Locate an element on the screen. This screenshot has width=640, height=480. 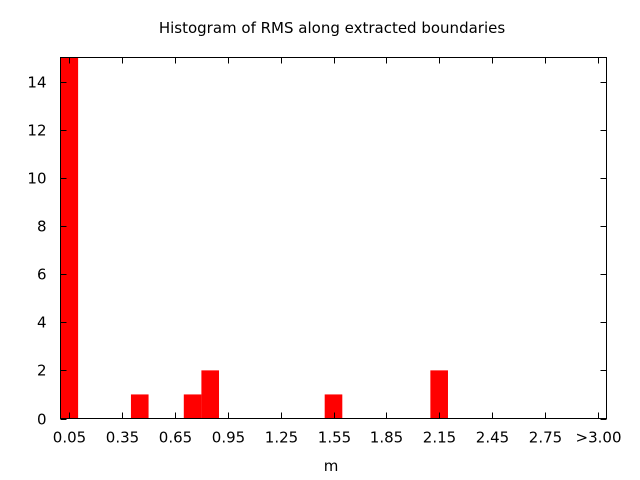
x-tick-label-10: >3.00 is located at coordinates (599, 438).